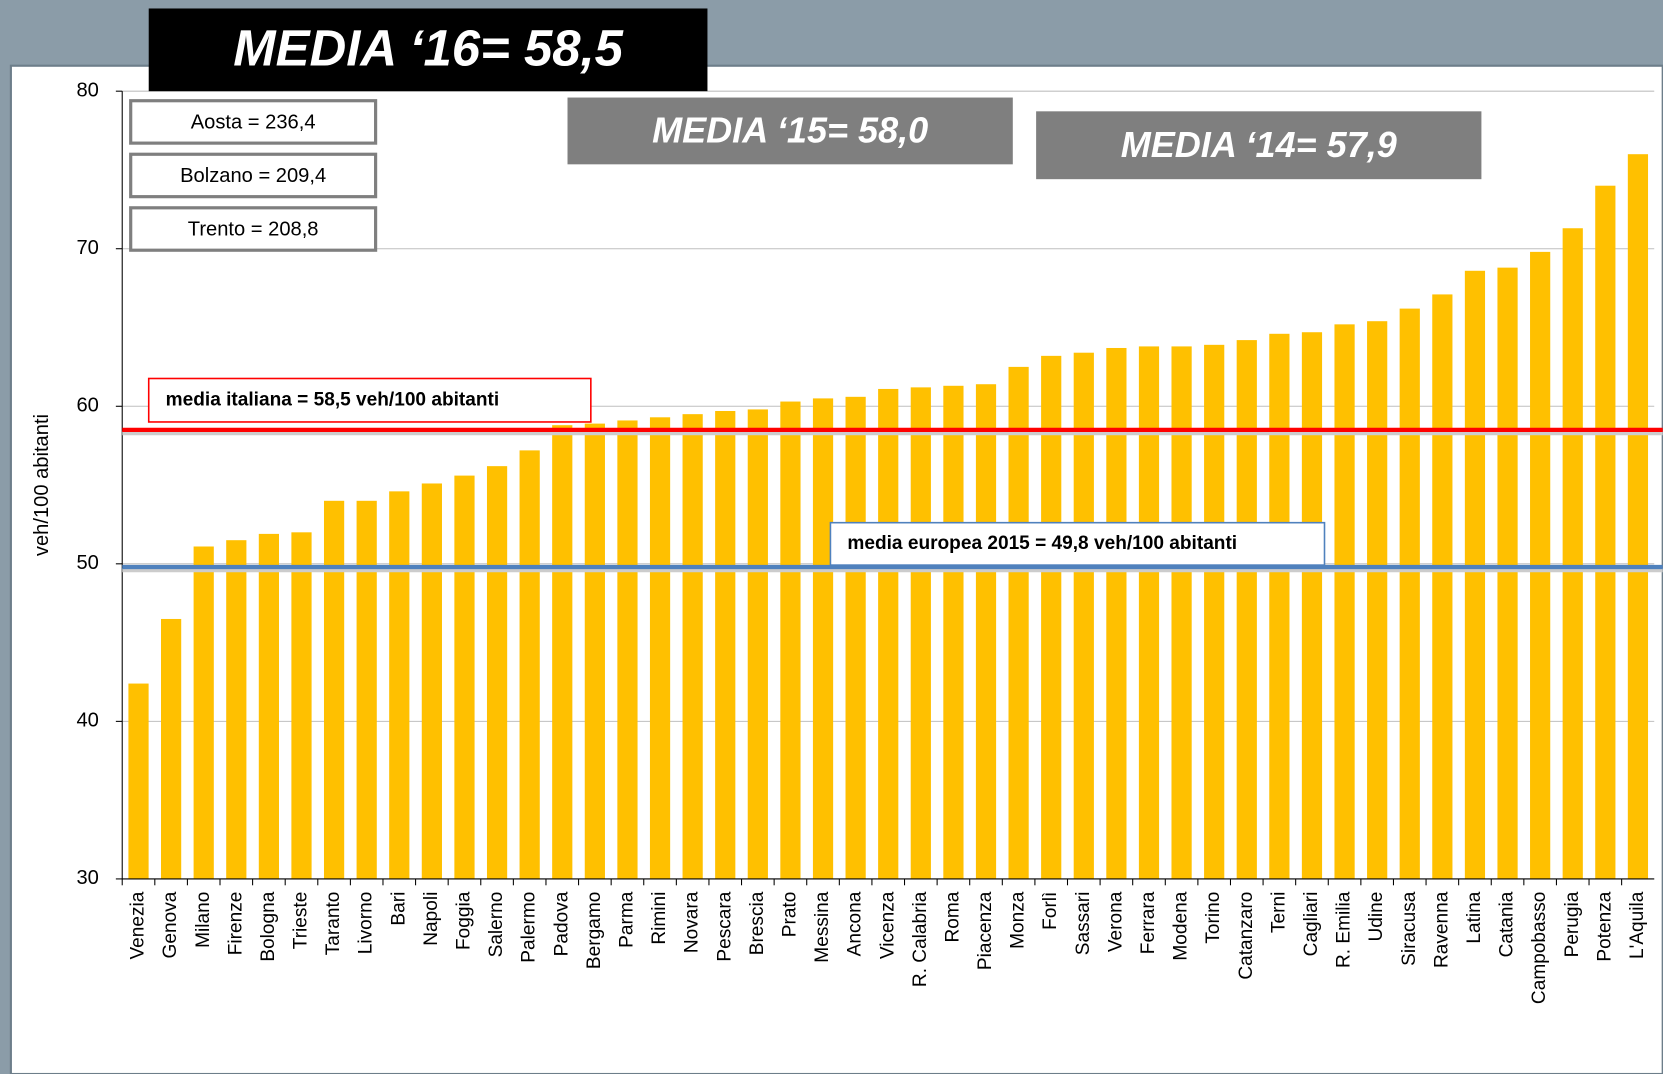 This screenshot has height=1074, width=1663. Describe the element at coordinates (1278, 912) in the screenshot. I see `x-tick-label: Terni` at that location.